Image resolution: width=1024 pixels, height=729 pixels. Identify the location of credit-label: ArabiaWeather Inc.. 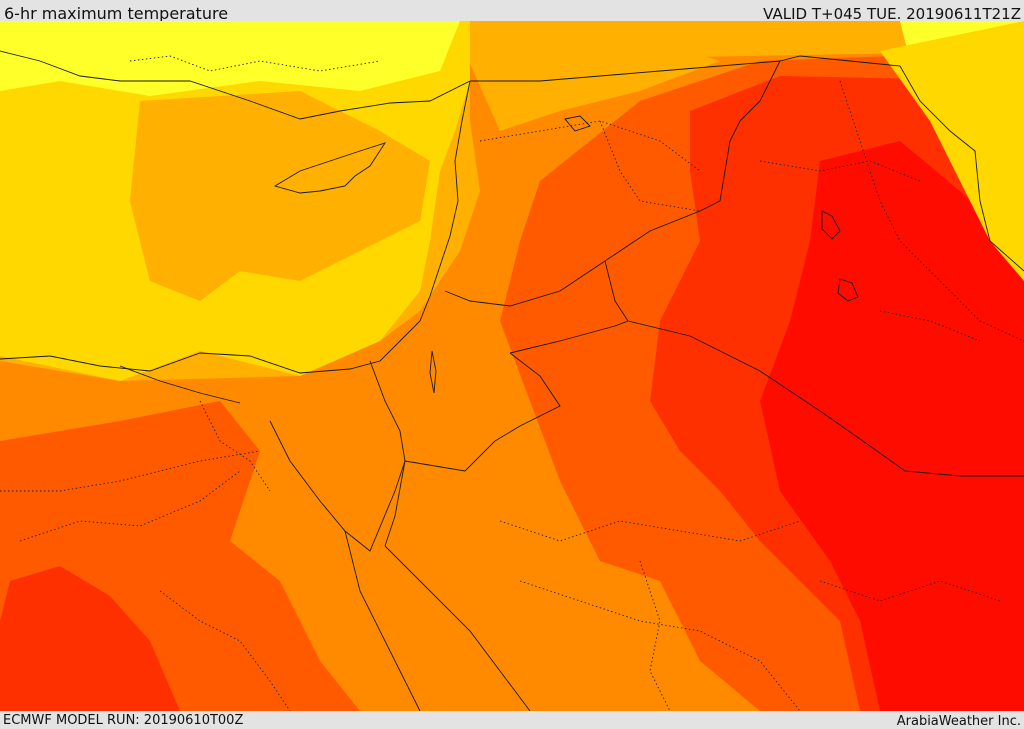
(958, 721).